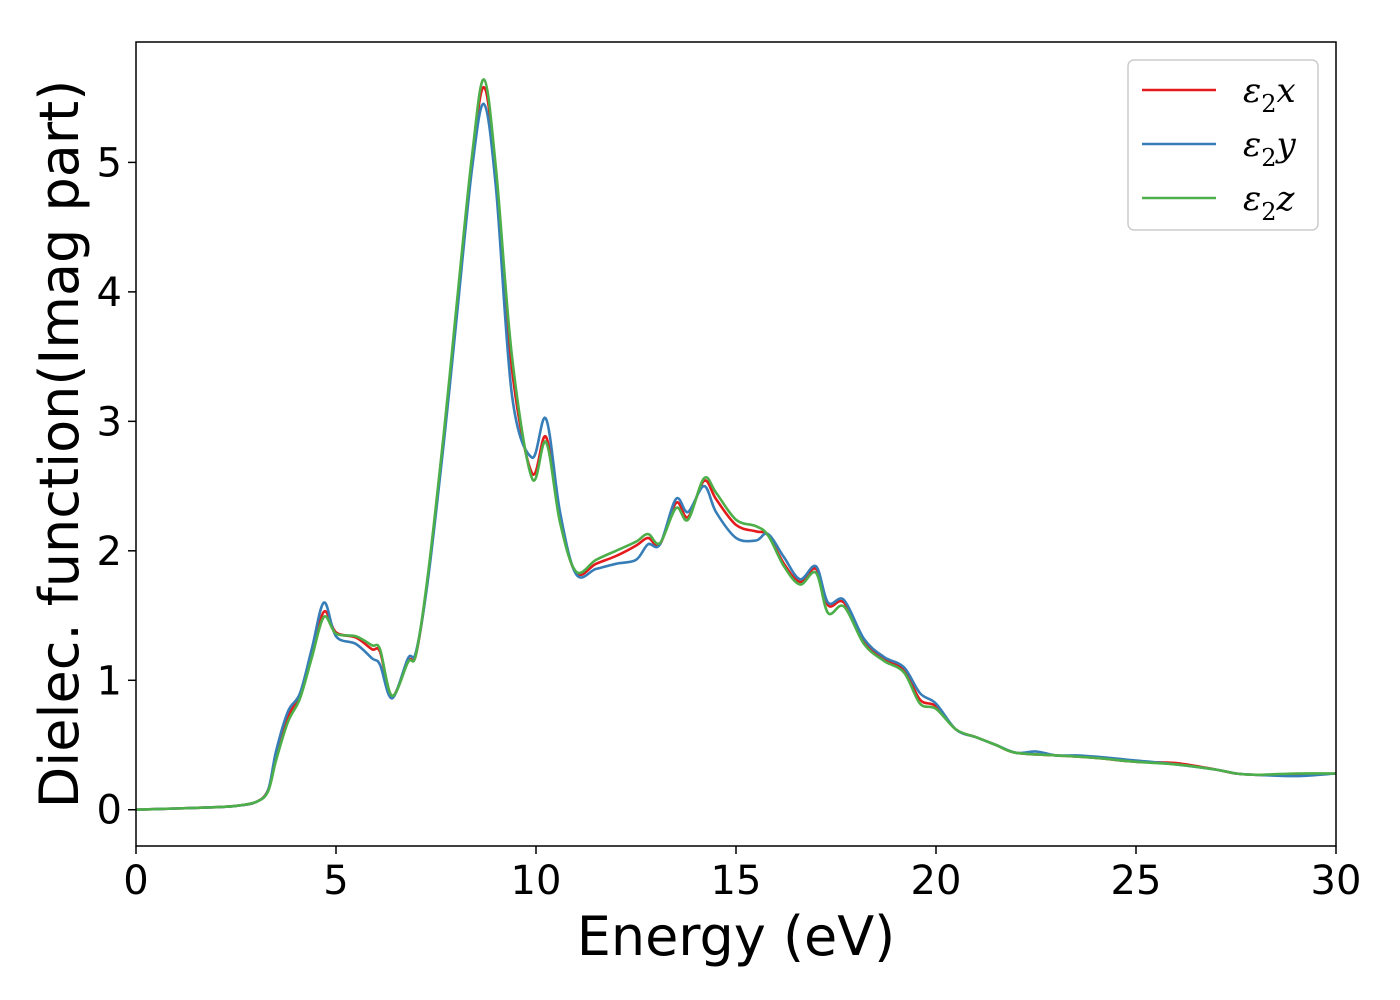 The image size is (1400, 1000). I want to click on x-tick-label: 30, so click(1336, 881).